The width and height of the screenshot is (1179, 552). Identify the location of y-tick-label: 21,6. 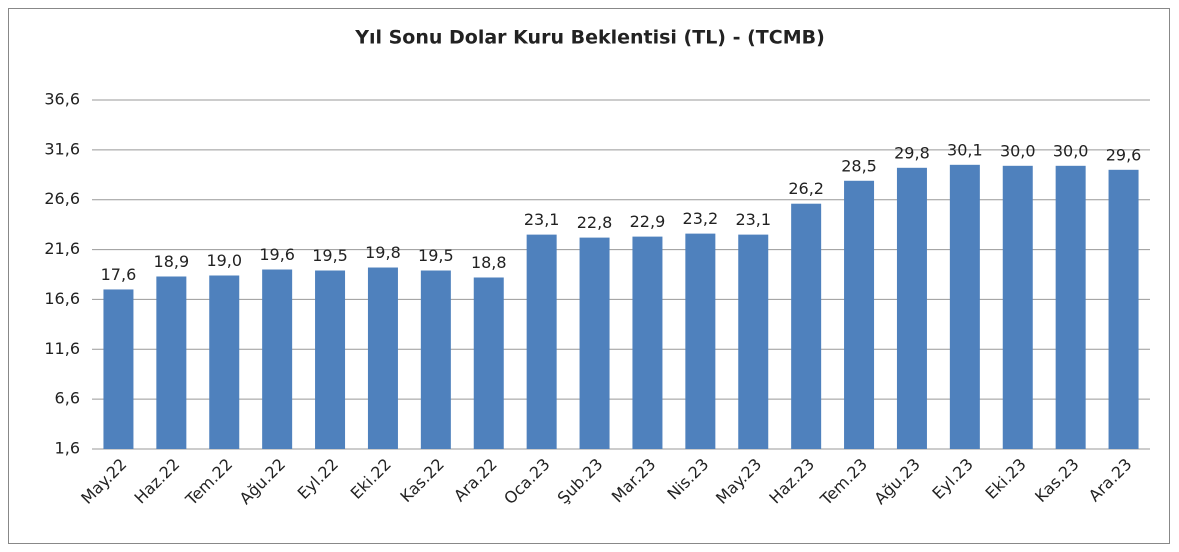
(62, 248).